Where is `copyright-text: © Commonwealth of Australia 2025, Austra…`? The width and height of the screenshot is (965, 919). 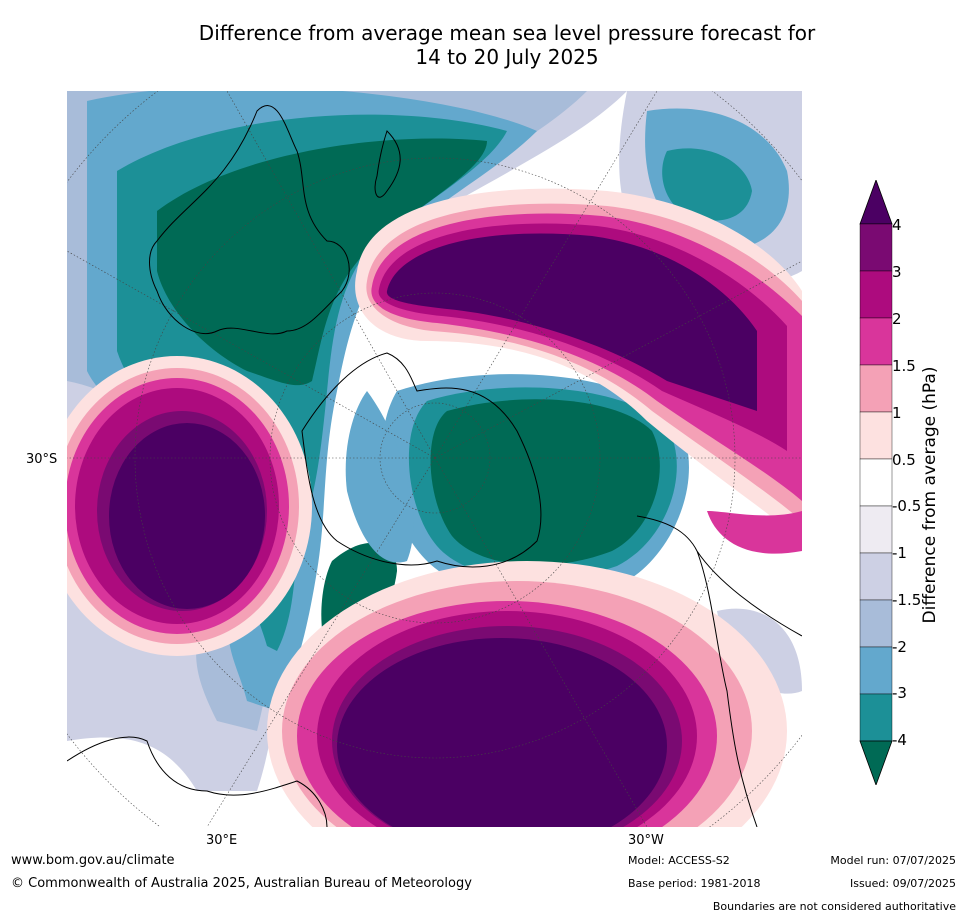
copyright-text: © Commonwealth of Australia 2025, Austra… is located at coordinates (241, 883).